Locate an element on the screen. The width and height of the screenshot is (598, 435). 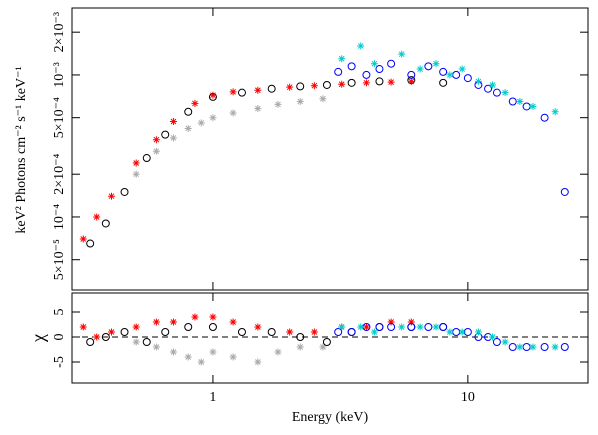
y-tick-label: 5×10⁻⁵ is located at coordinates (59, 259).